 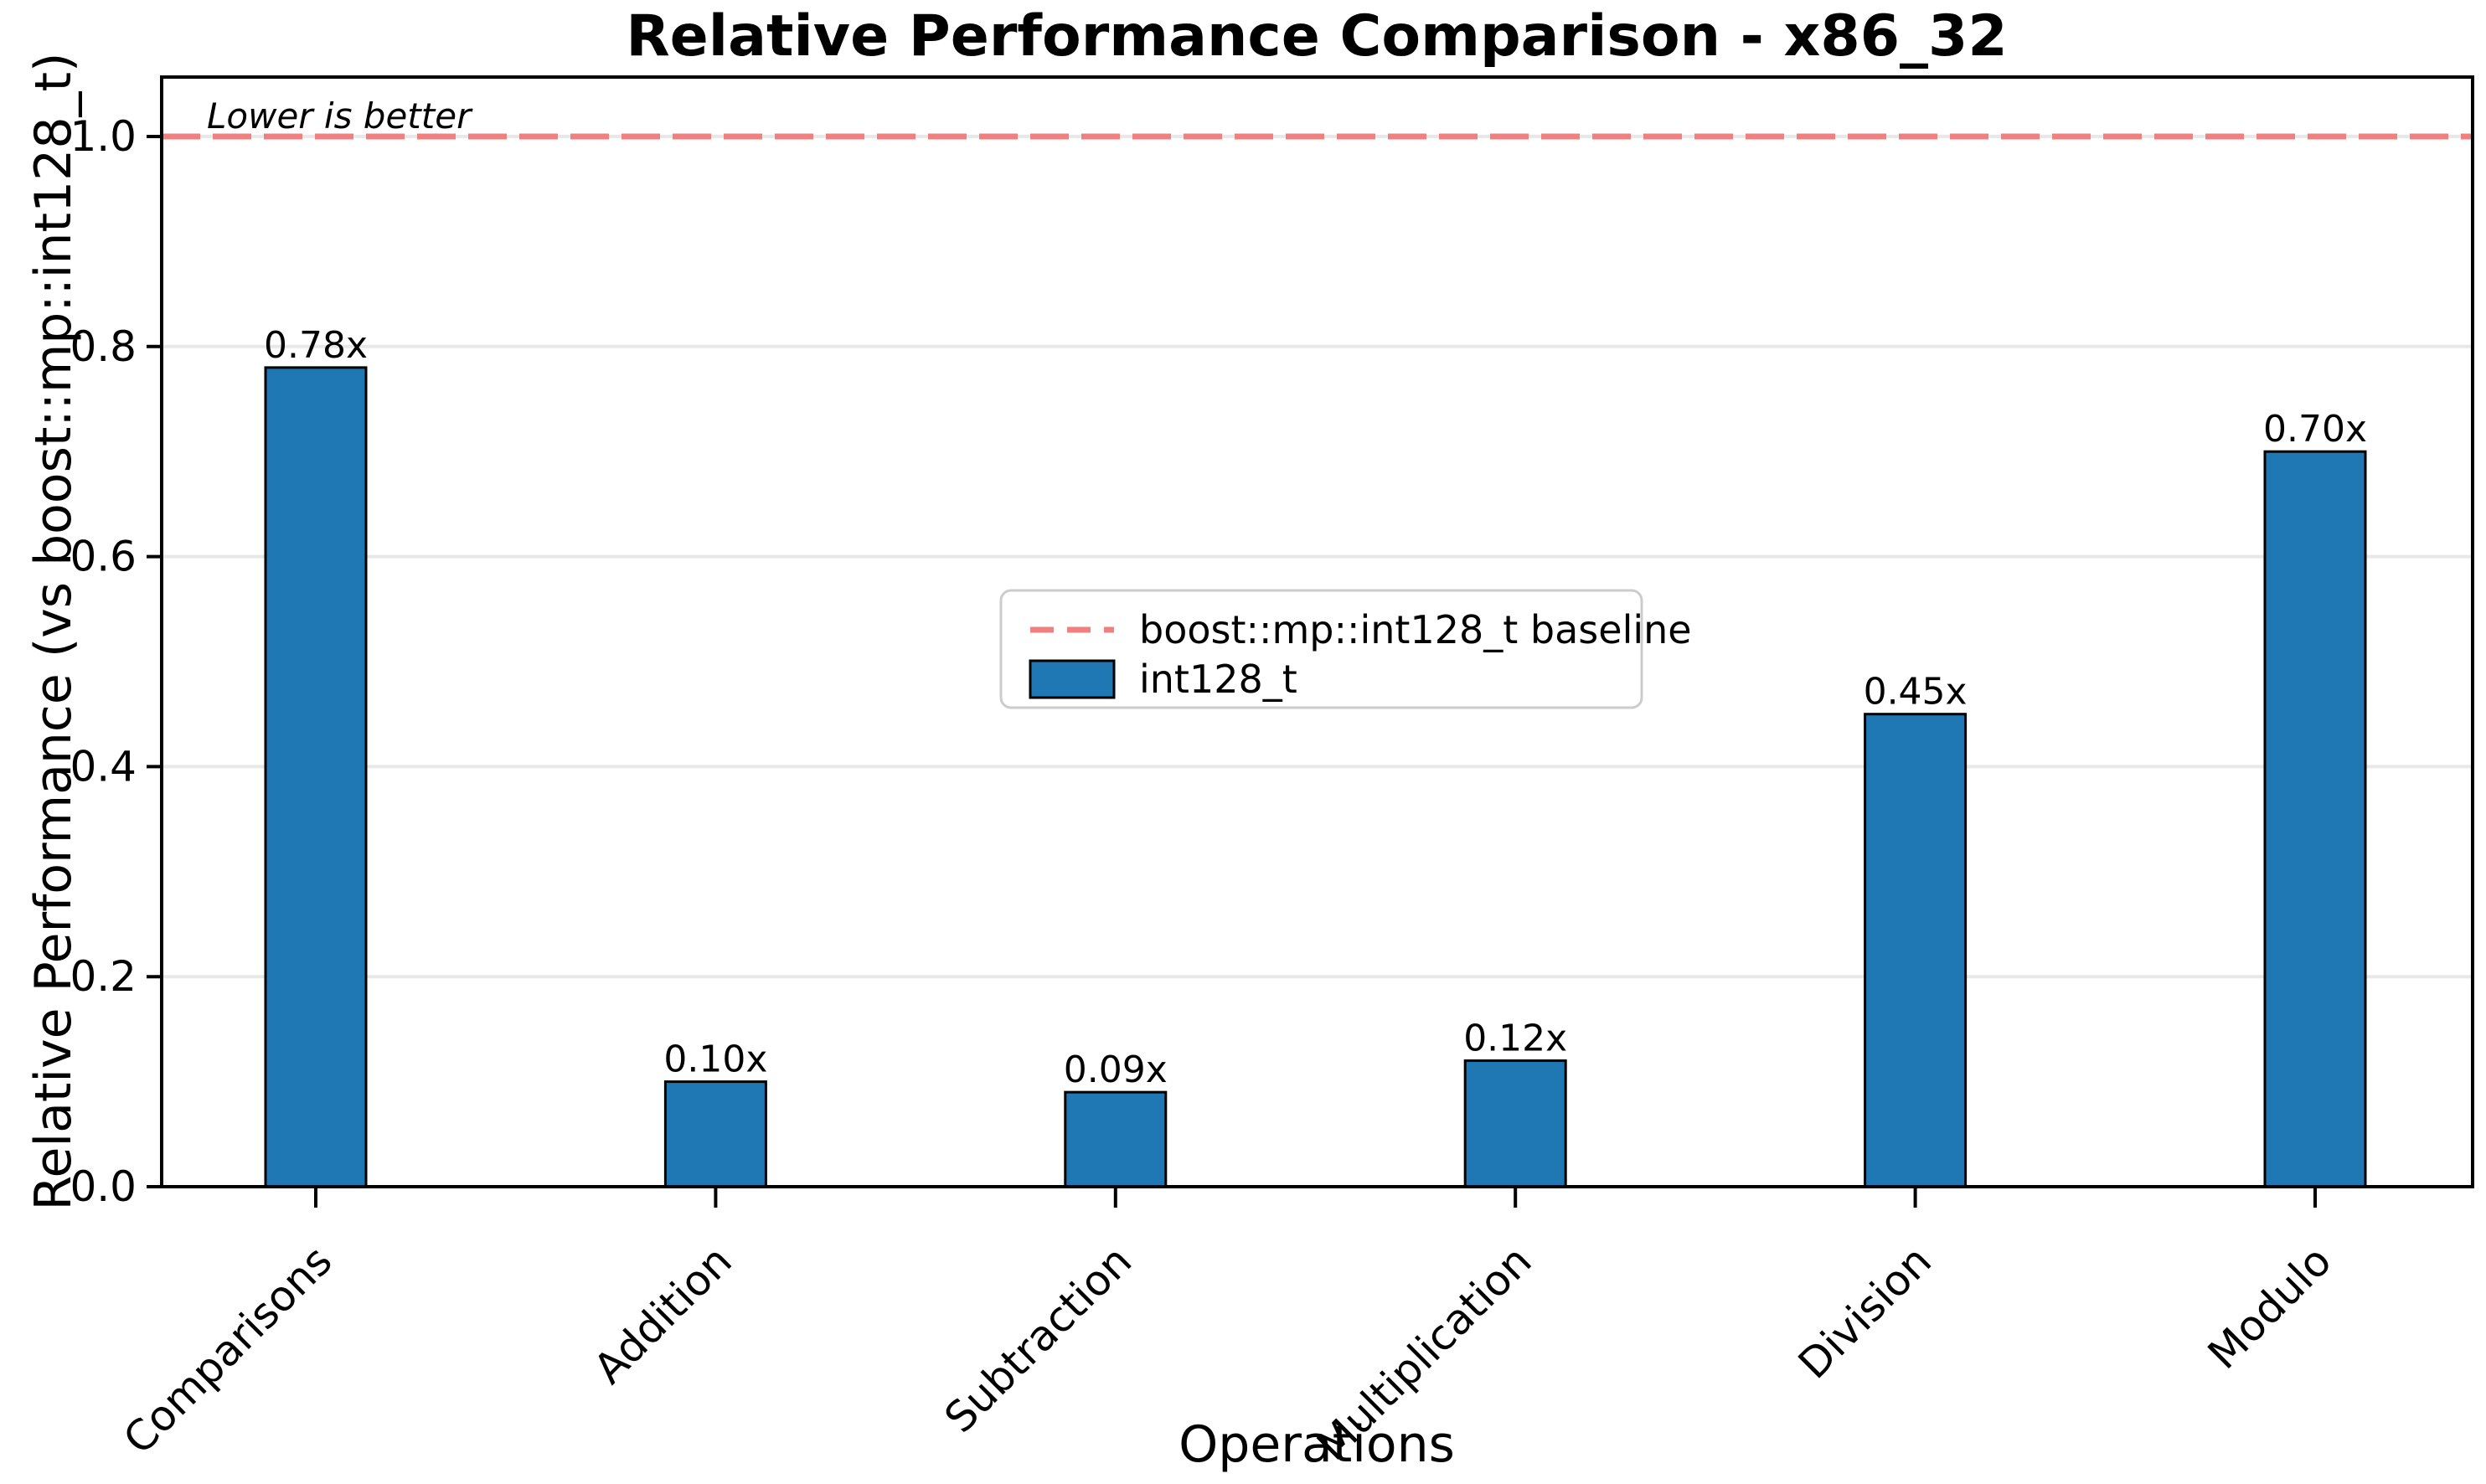 What do you see at coordinates (316, 777) in the screenshot?
I see `bar-comparisons` at bounding box center [316, 777].